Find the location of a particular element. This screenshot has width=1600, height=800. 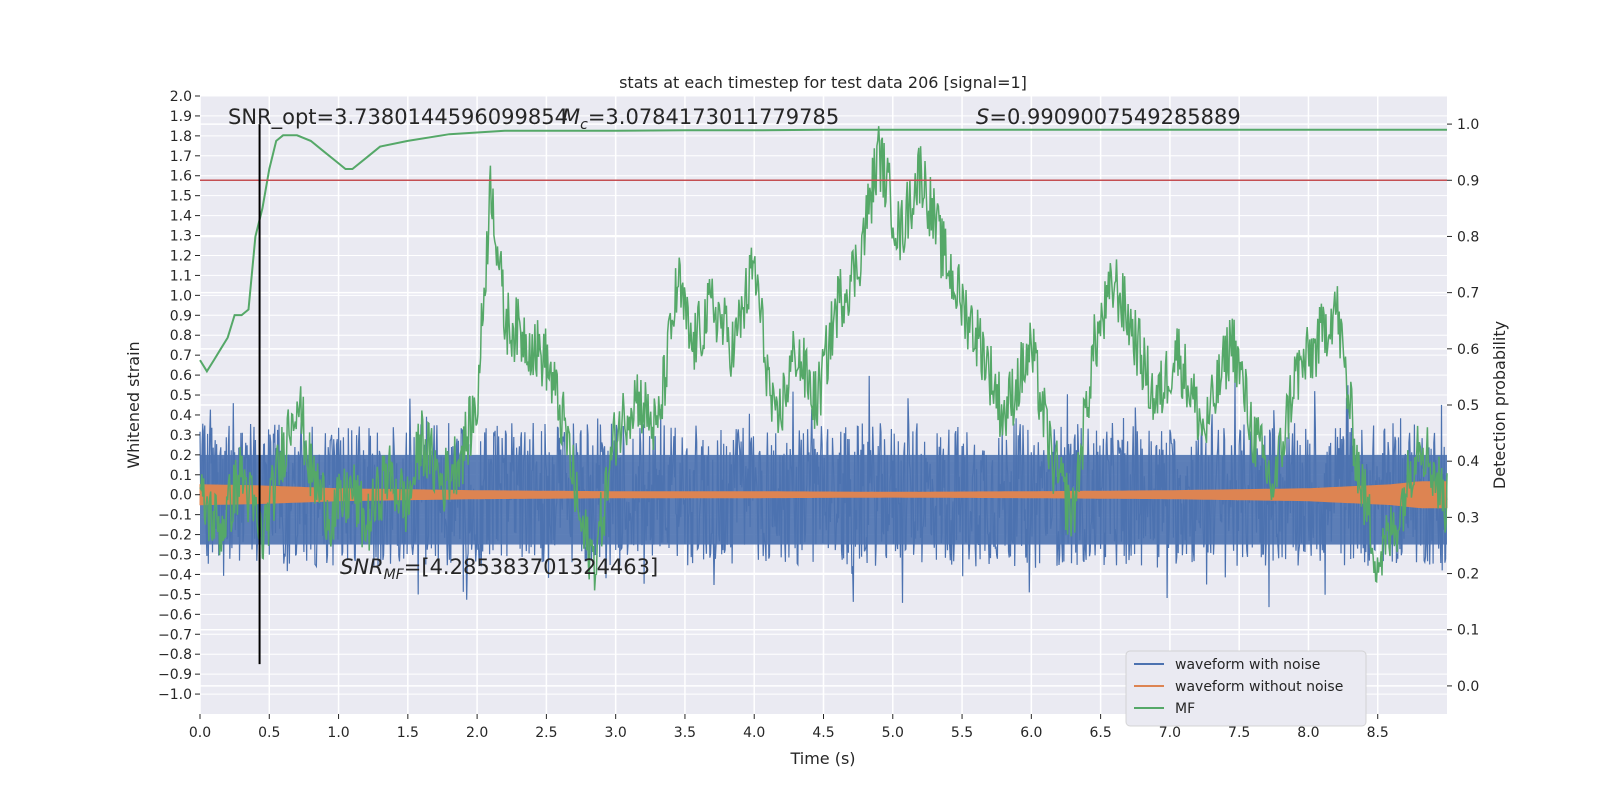

left-y-tick-label: 0.3 is located at coordinates (181, 436).